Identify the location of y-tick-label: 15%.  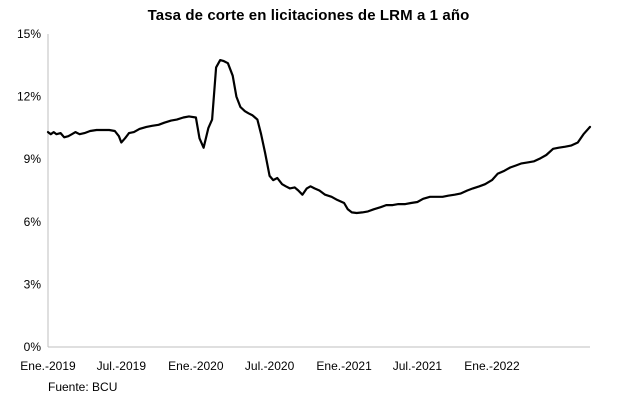
(29, 34).